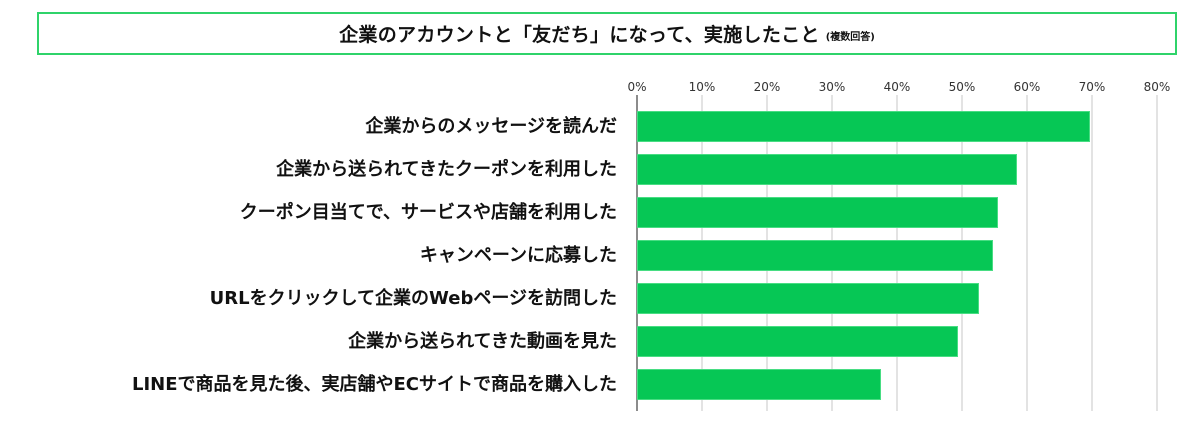 This screenshot has height=428, width=1190. Describe the element at coordinates (518, 255) in the screenshot. I see `category-label: キャンペーンに応募した` at that location.